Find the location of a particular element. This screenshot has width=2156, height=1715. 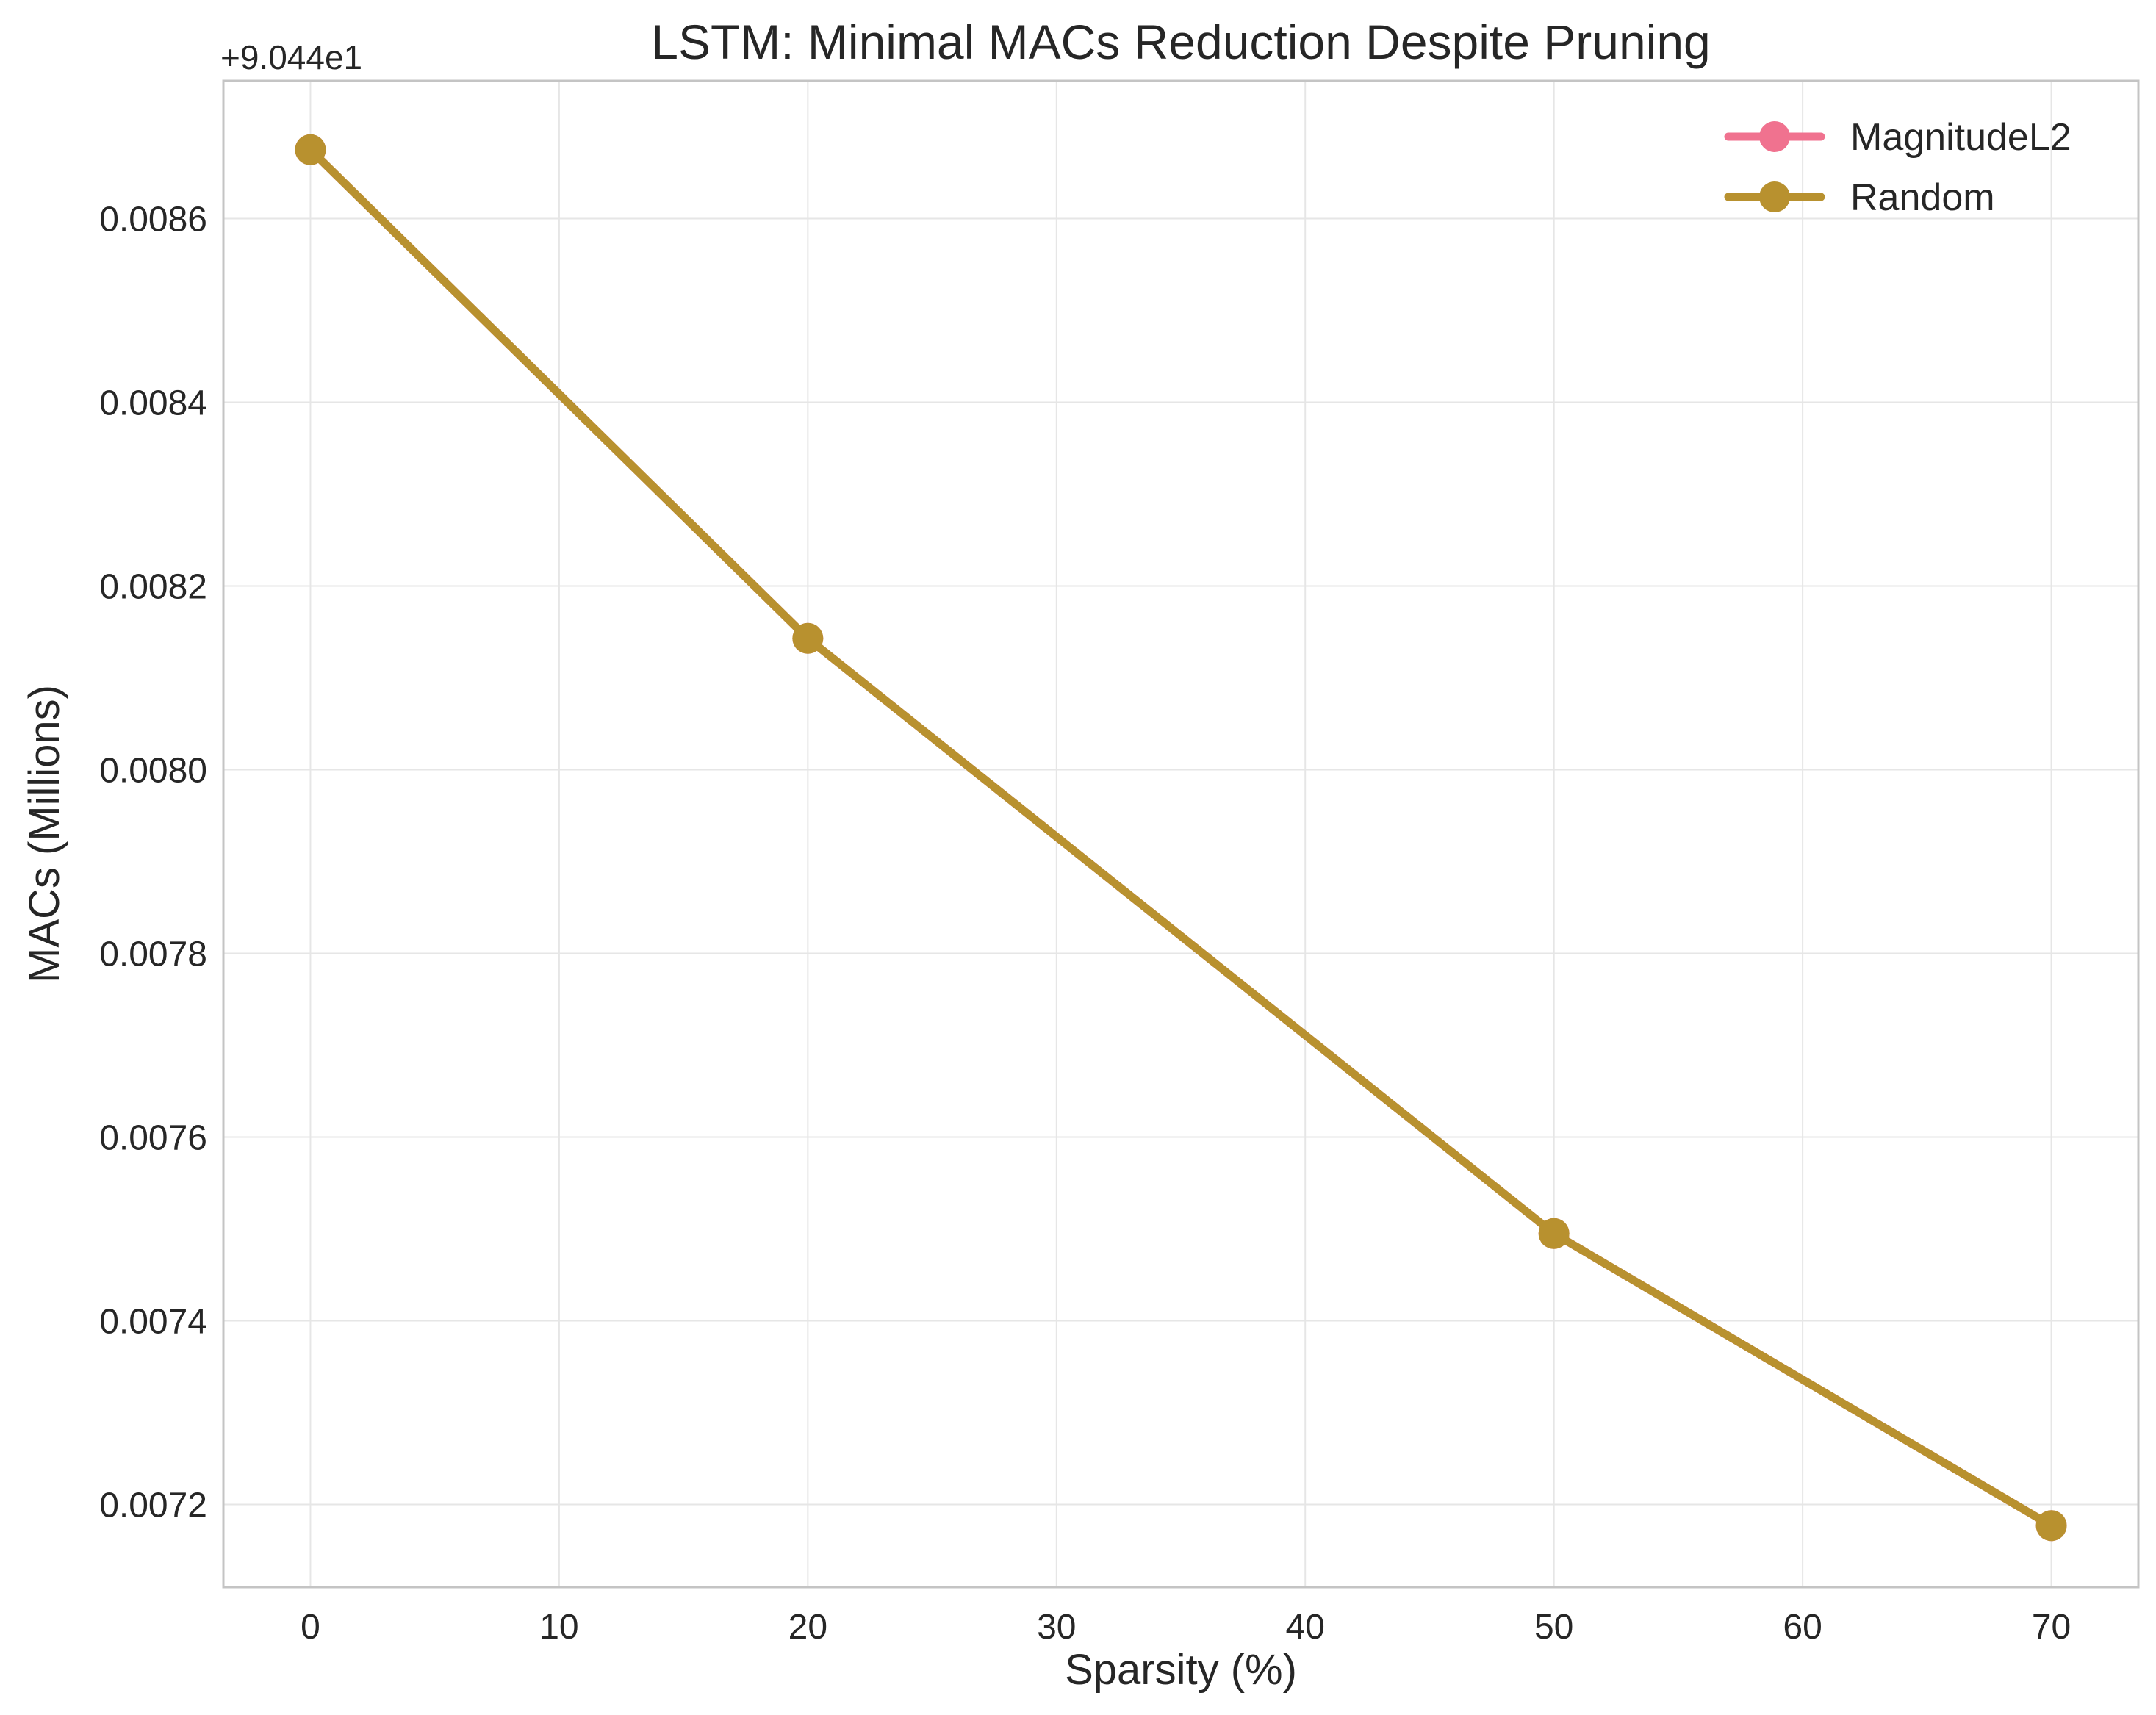

x-tick-label: 70 is located at coordinates (2051, 1627).